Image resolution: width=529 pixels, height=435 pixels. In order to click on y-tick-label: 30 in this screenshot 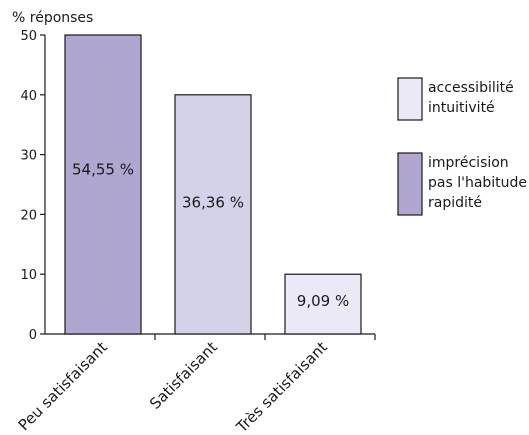, I will do `click(28, 156)`.